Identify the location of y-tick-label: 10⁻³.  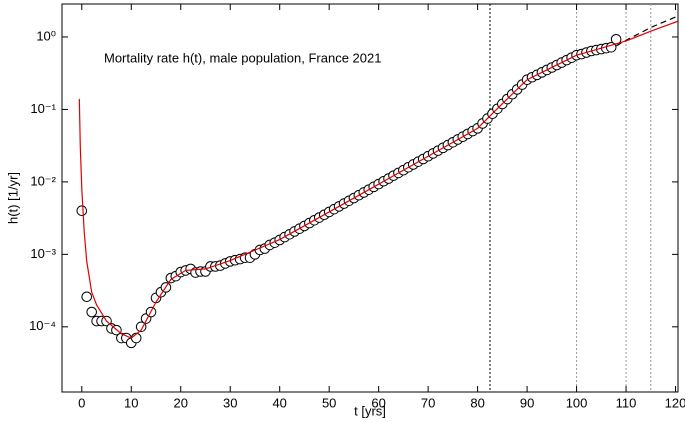
(43, 253).